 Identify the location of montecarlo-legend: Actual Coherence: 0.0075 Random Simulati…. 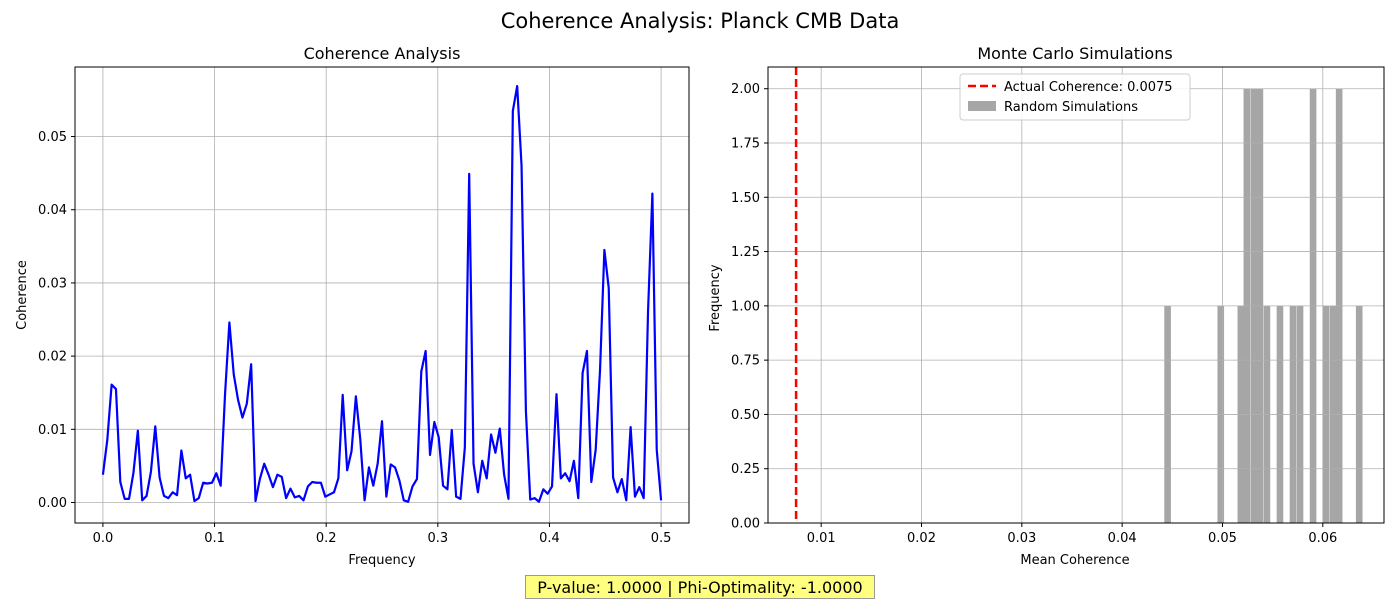
(1075, 97).